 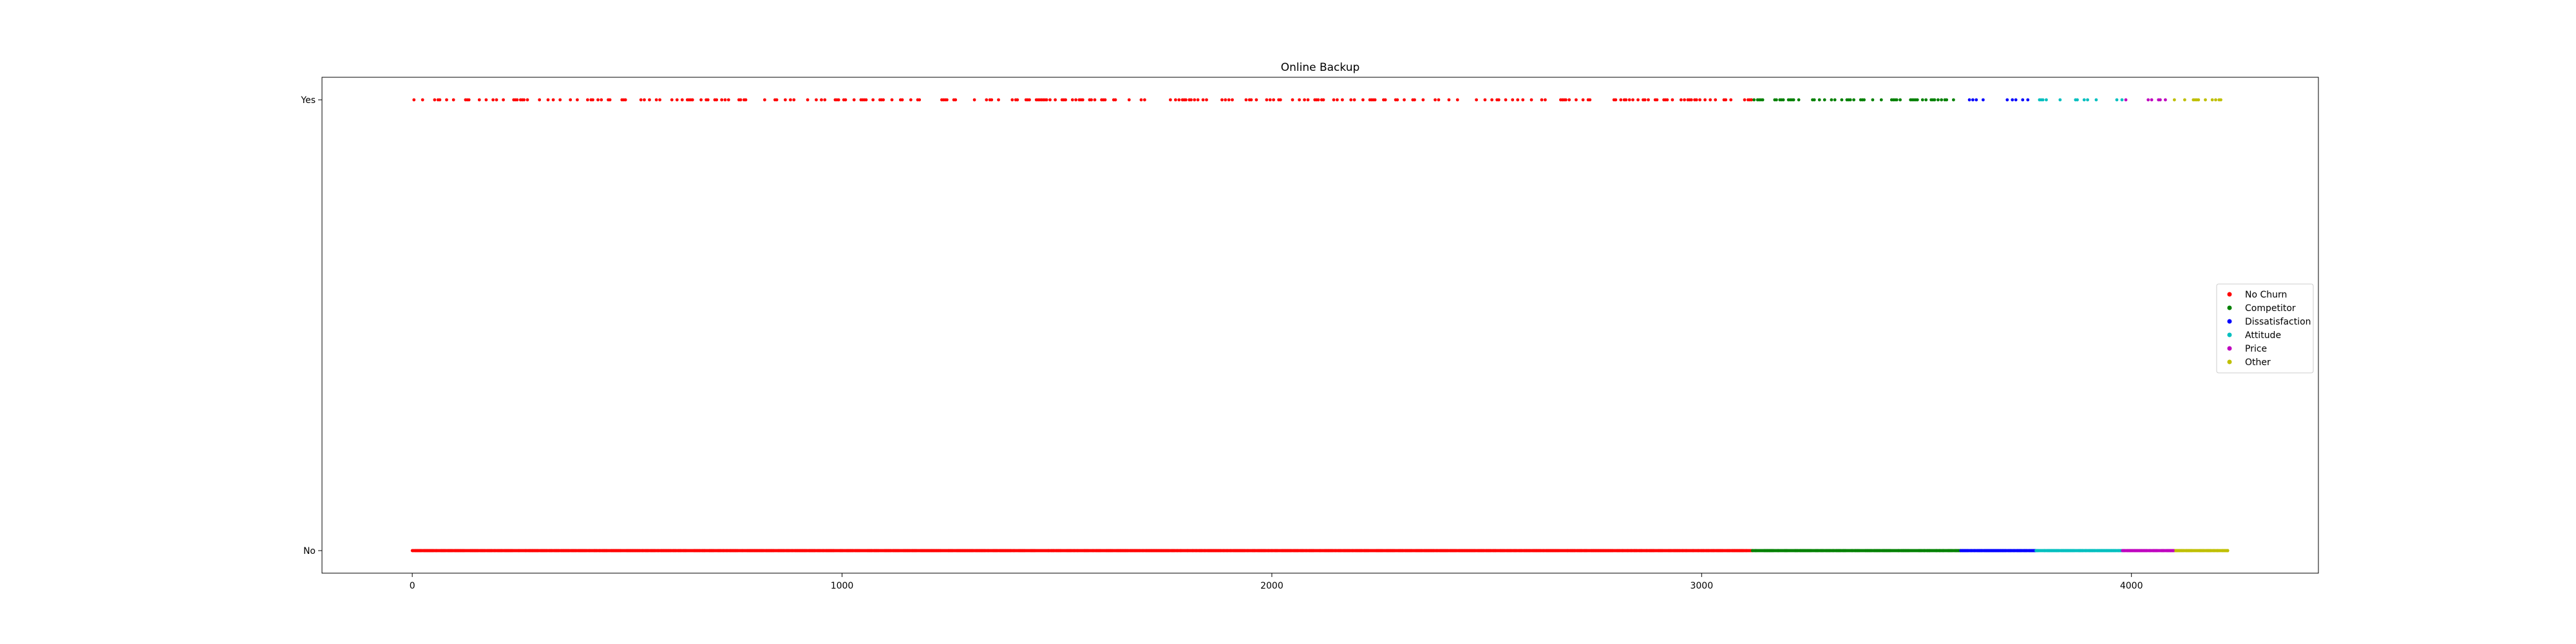 What do you see at coordinates (1320, 67) in the screenshot?
I see `chart-title: Online Backup` at bounding box center [1320, 67].